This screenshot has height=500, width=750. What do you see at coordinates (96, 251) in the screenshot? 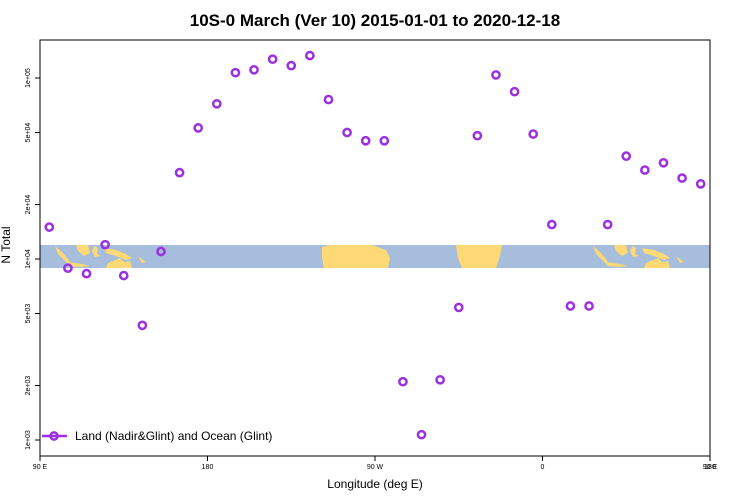
I see `land-sulawesi` at bounding box center [96, 251].